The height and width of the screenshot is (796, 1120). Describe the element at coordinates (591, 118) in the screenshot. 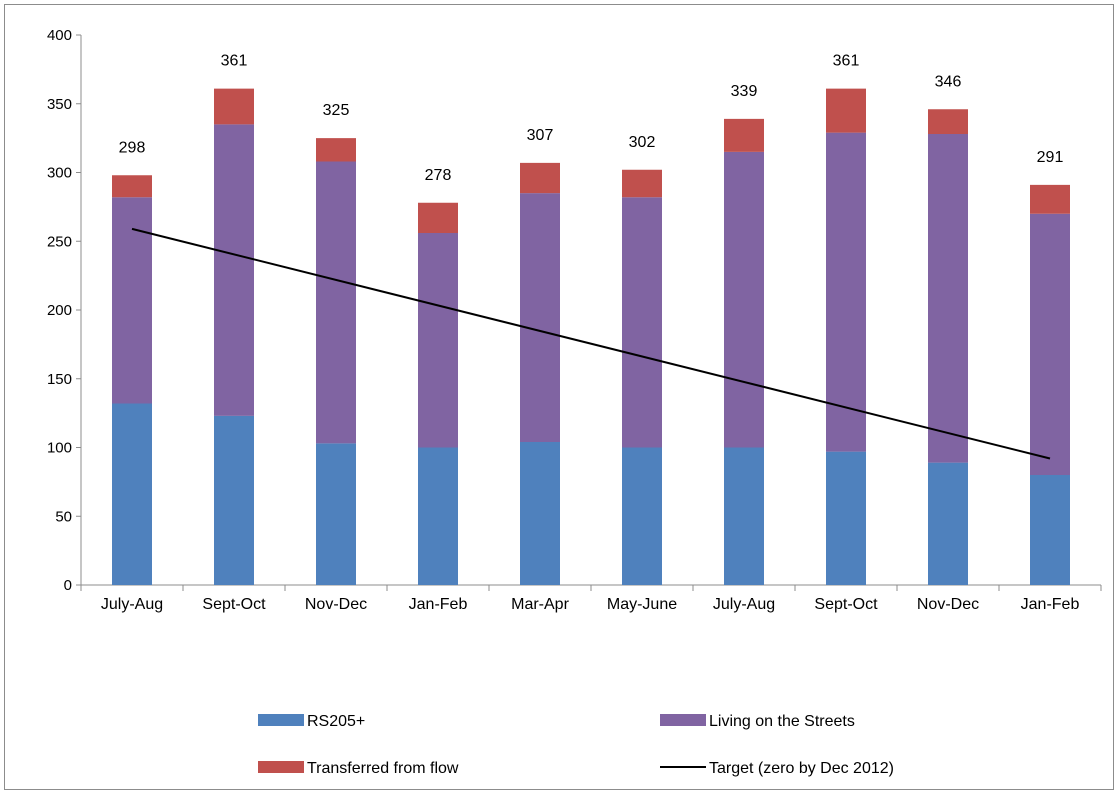

I see `labels: 298 361 325 278 307 302 339 361 346 291` at that location.